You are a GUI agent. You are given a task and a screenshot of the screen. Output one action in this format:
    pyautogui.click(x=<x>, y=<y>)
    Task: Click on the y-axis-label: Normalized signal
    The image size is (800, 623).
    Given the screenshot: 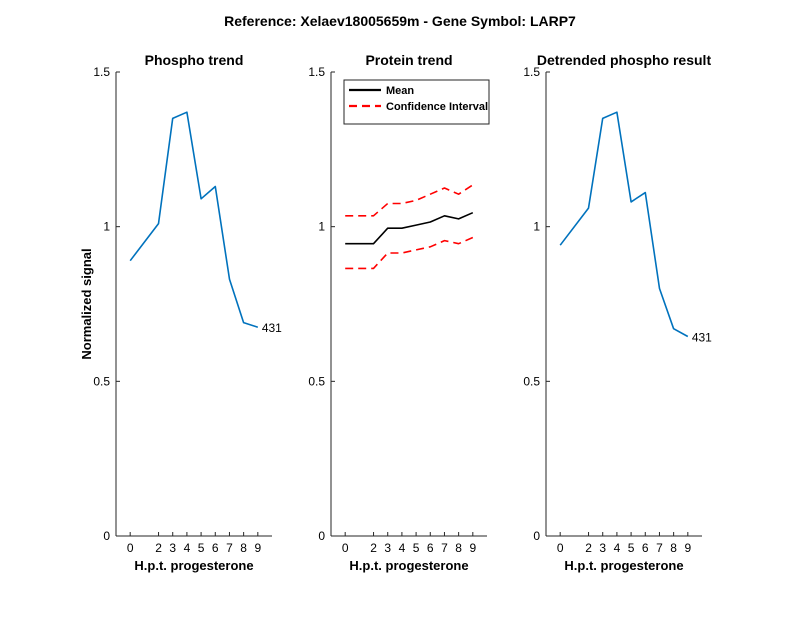 What is the action you would take?
    pyautogui.click(x=86, y=303)
    